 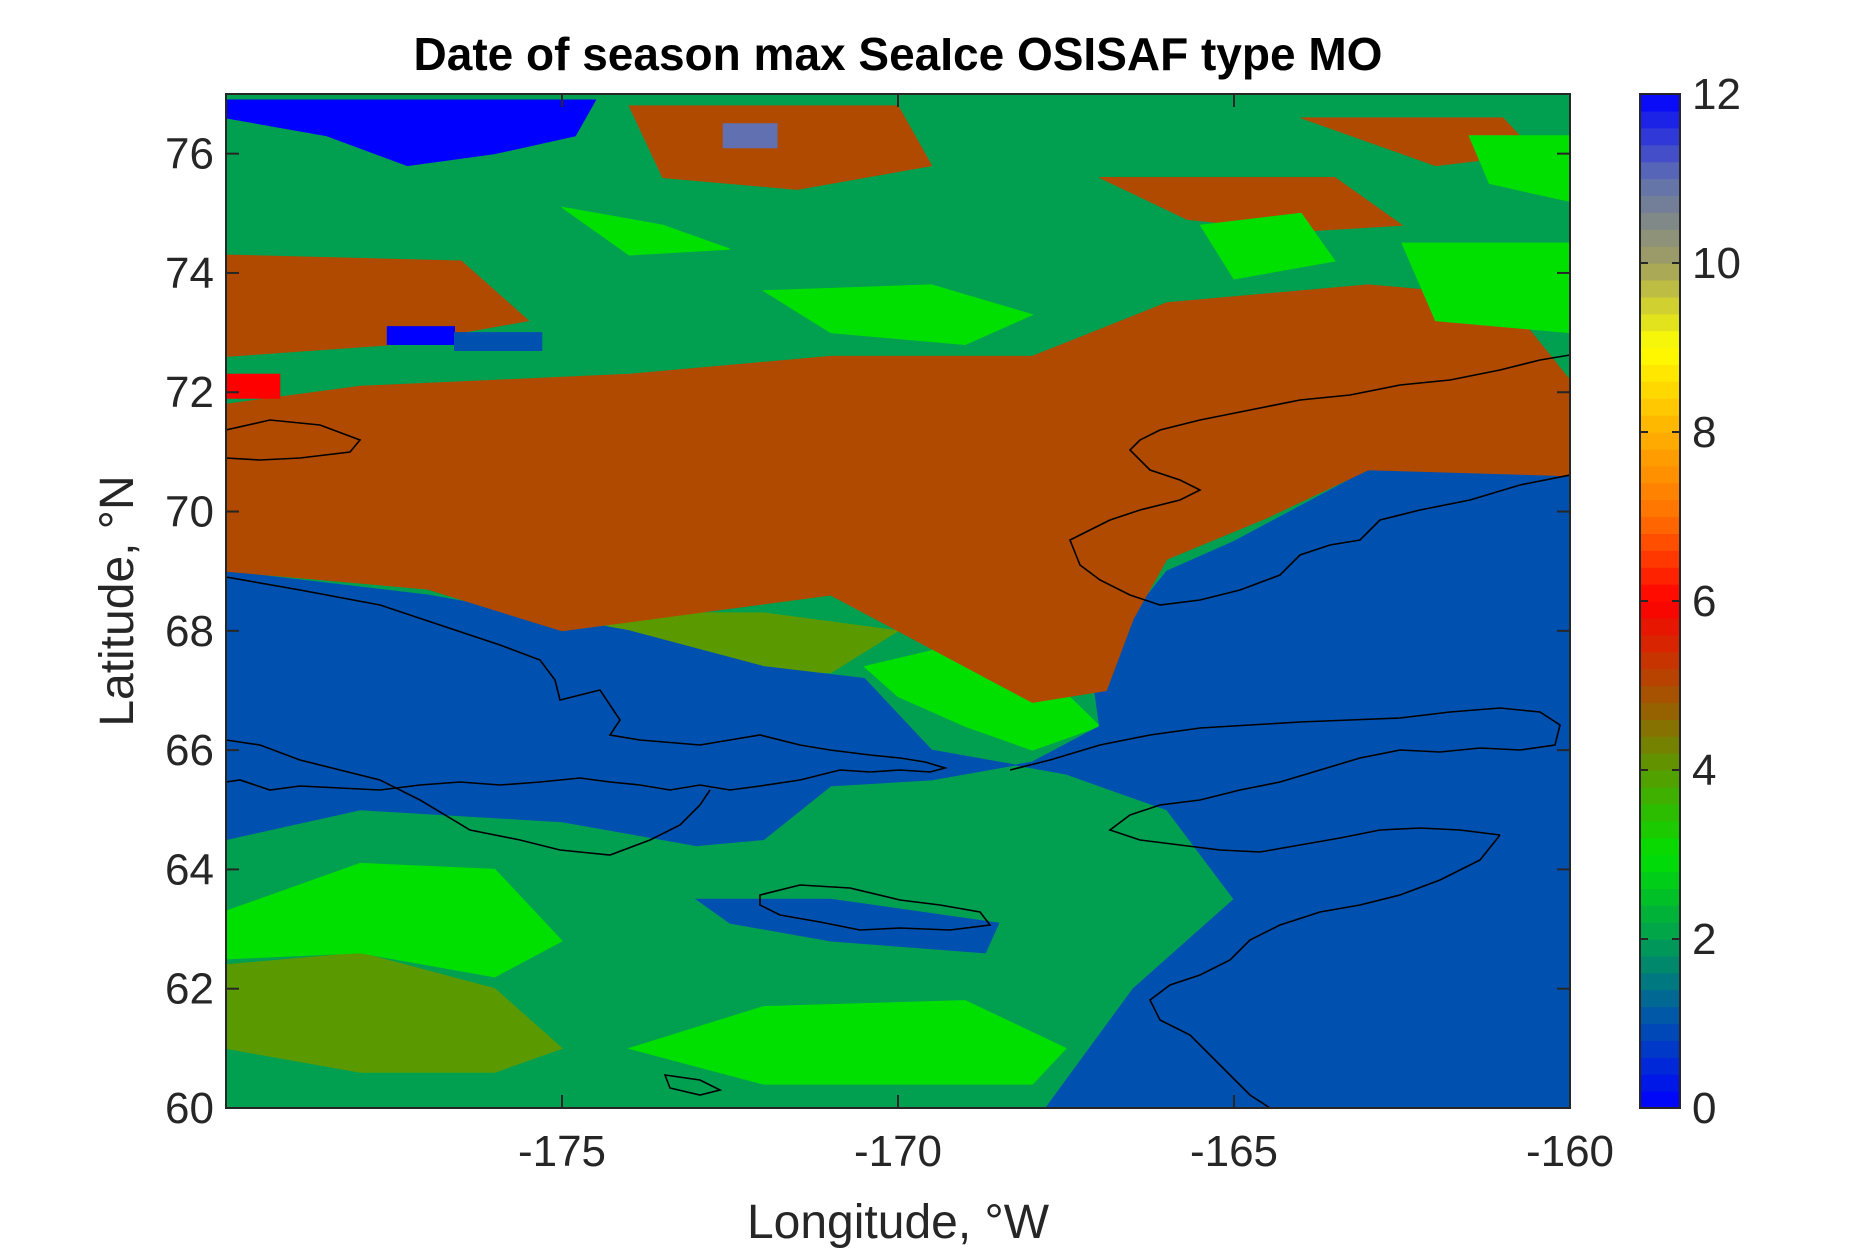 What do you see at coordinates (189, 512) in the screenshot?
I see `y-tick-label: 70` at bounding box center [189, 512].